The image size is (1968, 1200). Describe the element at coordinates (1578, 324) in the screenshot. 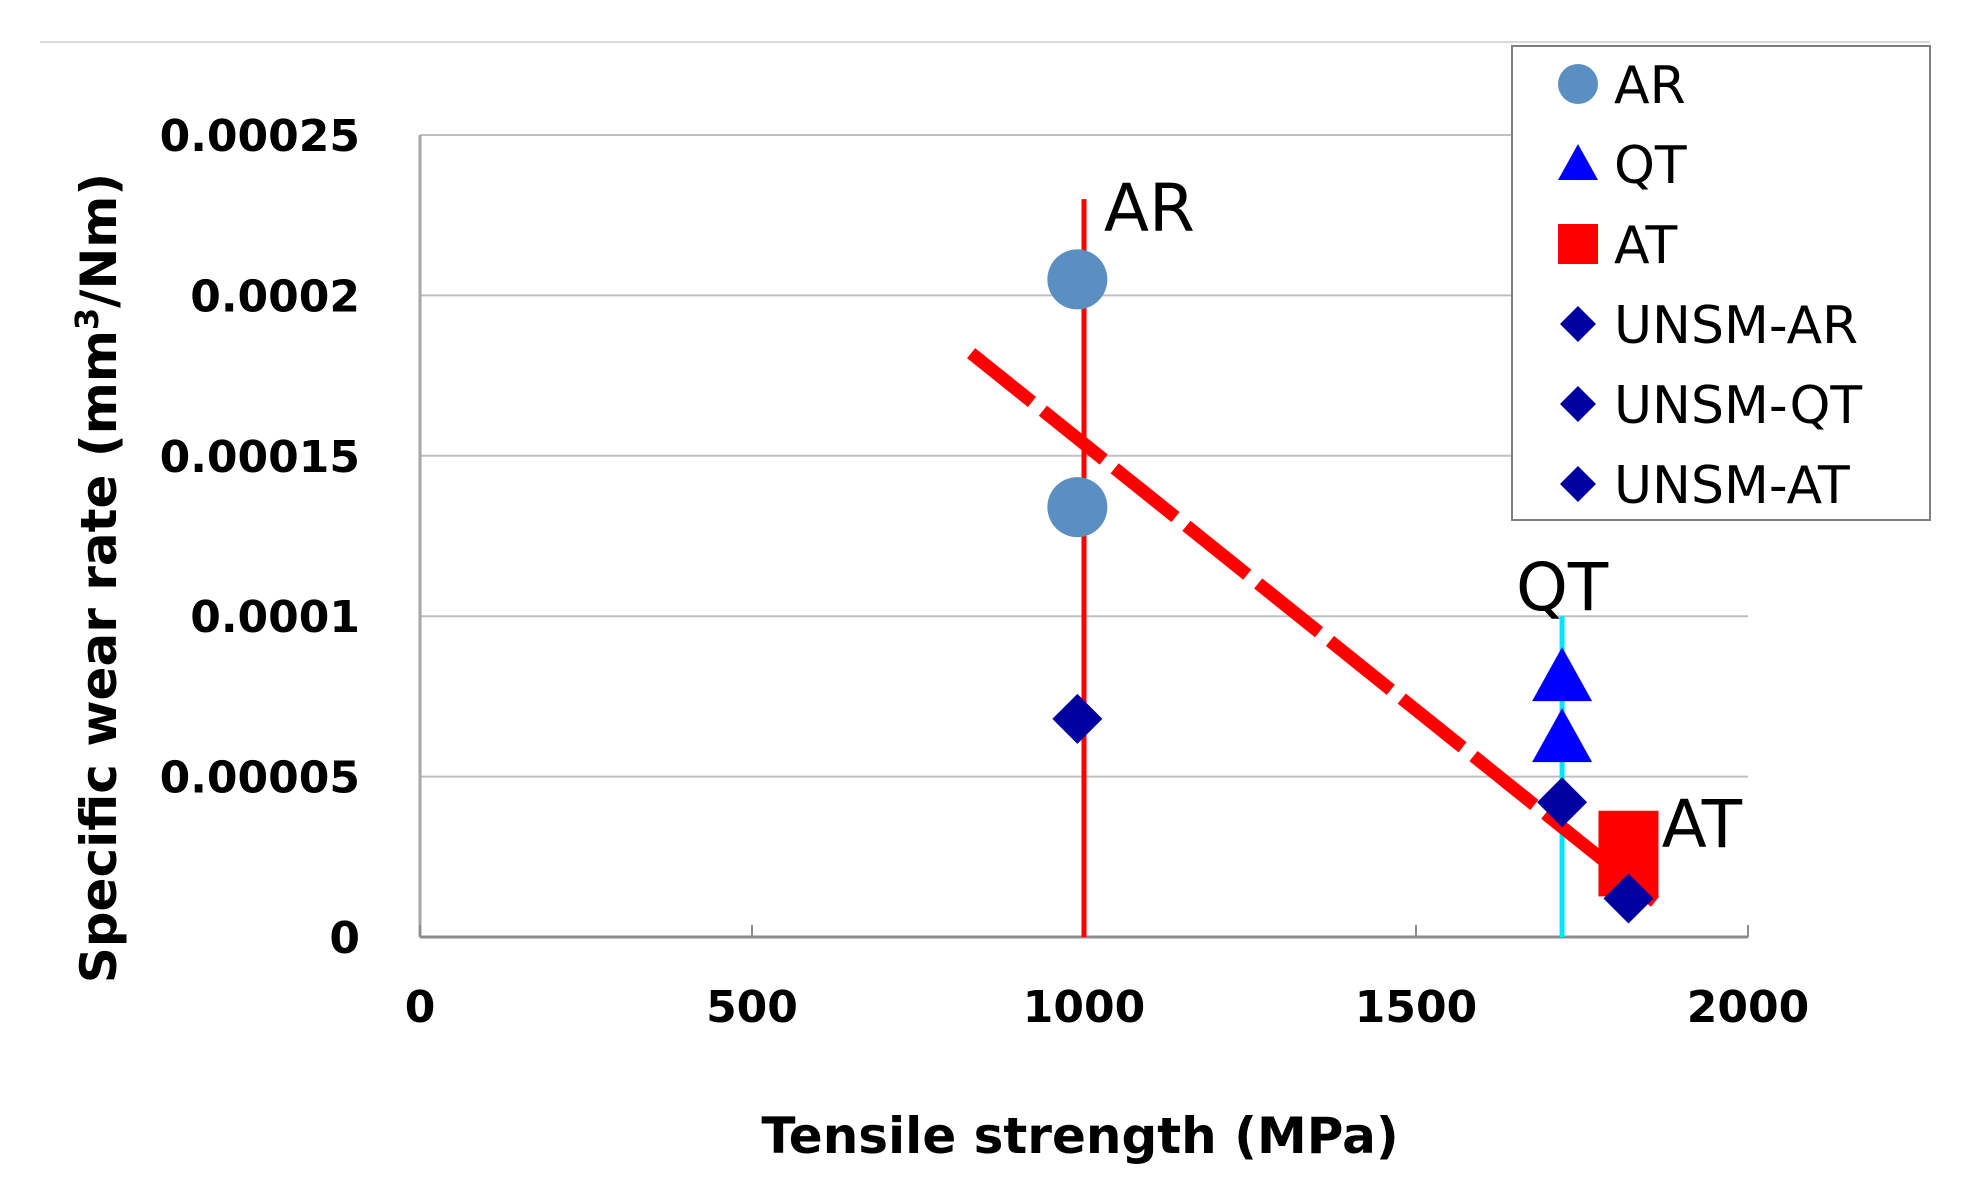

I see `legend-marker-unsm-ar` at that location.